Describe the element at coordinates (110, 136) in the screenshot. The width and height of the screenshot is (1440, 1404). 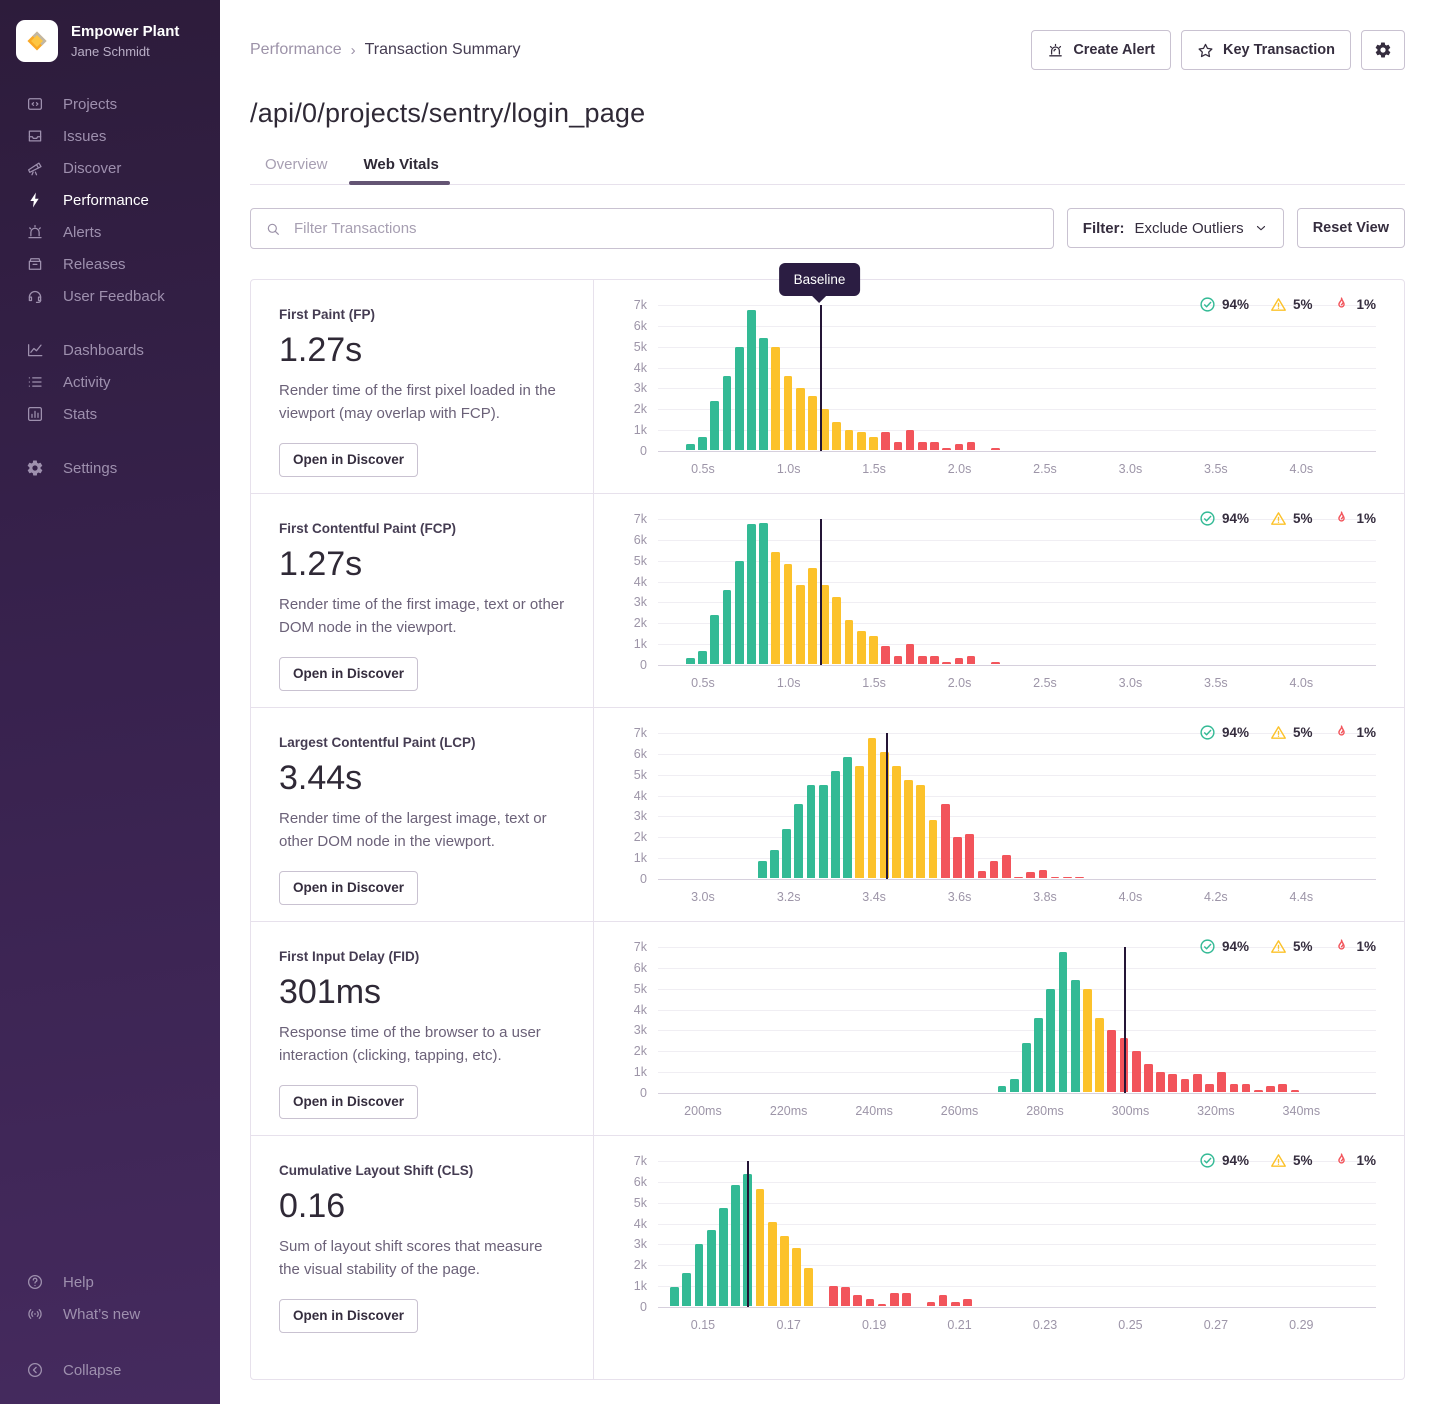
I see `sidebar-item-issues: Issues` at that location.